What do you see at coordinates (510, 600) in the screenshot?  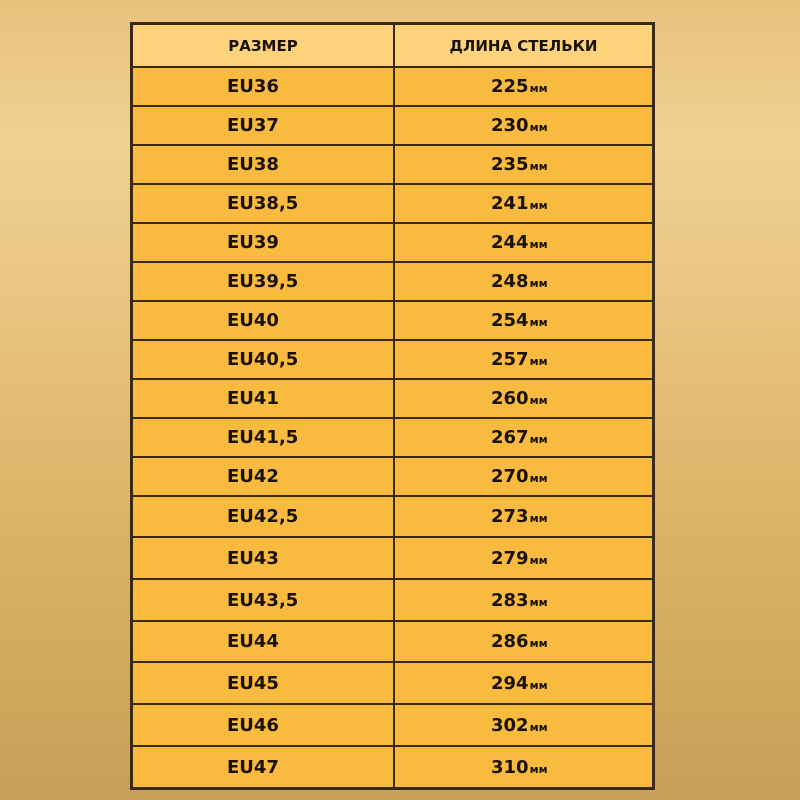 I see `length-value: 283` at bounding box center [510, 600].